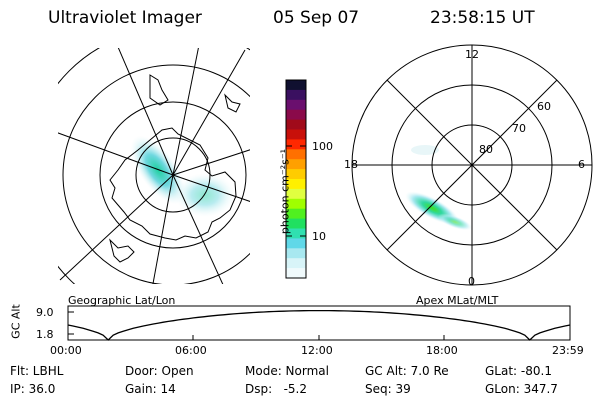  What do you see at coordinates (455, 222) in the screenshot?
I see `aurora-tail-apex` at bounding box center [455, 222].